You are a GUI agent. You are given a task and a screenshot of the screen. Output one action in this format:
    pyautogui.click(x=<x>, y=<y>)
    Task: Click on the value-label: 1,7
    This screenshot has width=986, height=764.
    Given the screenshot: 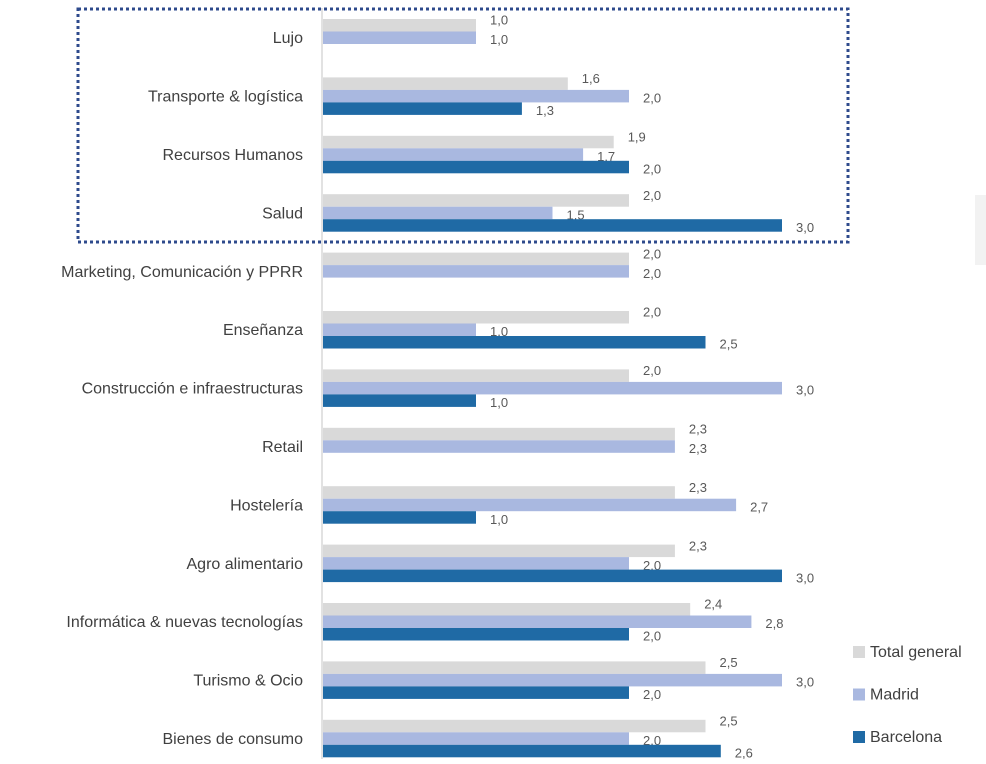 What is the action you would take?
    pyautogui.click(x=606, y=156)
    